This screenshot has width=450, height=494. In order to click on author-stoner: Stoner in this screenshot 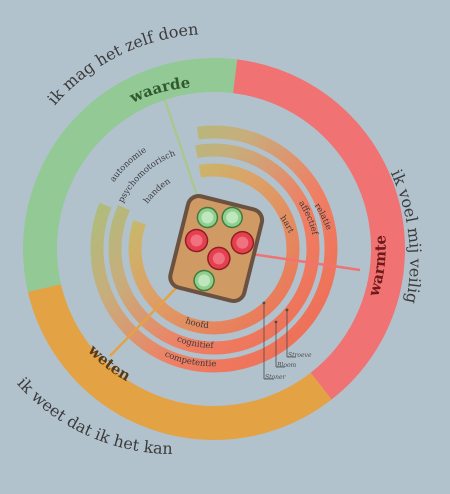, I will do `click(276, 377)`.